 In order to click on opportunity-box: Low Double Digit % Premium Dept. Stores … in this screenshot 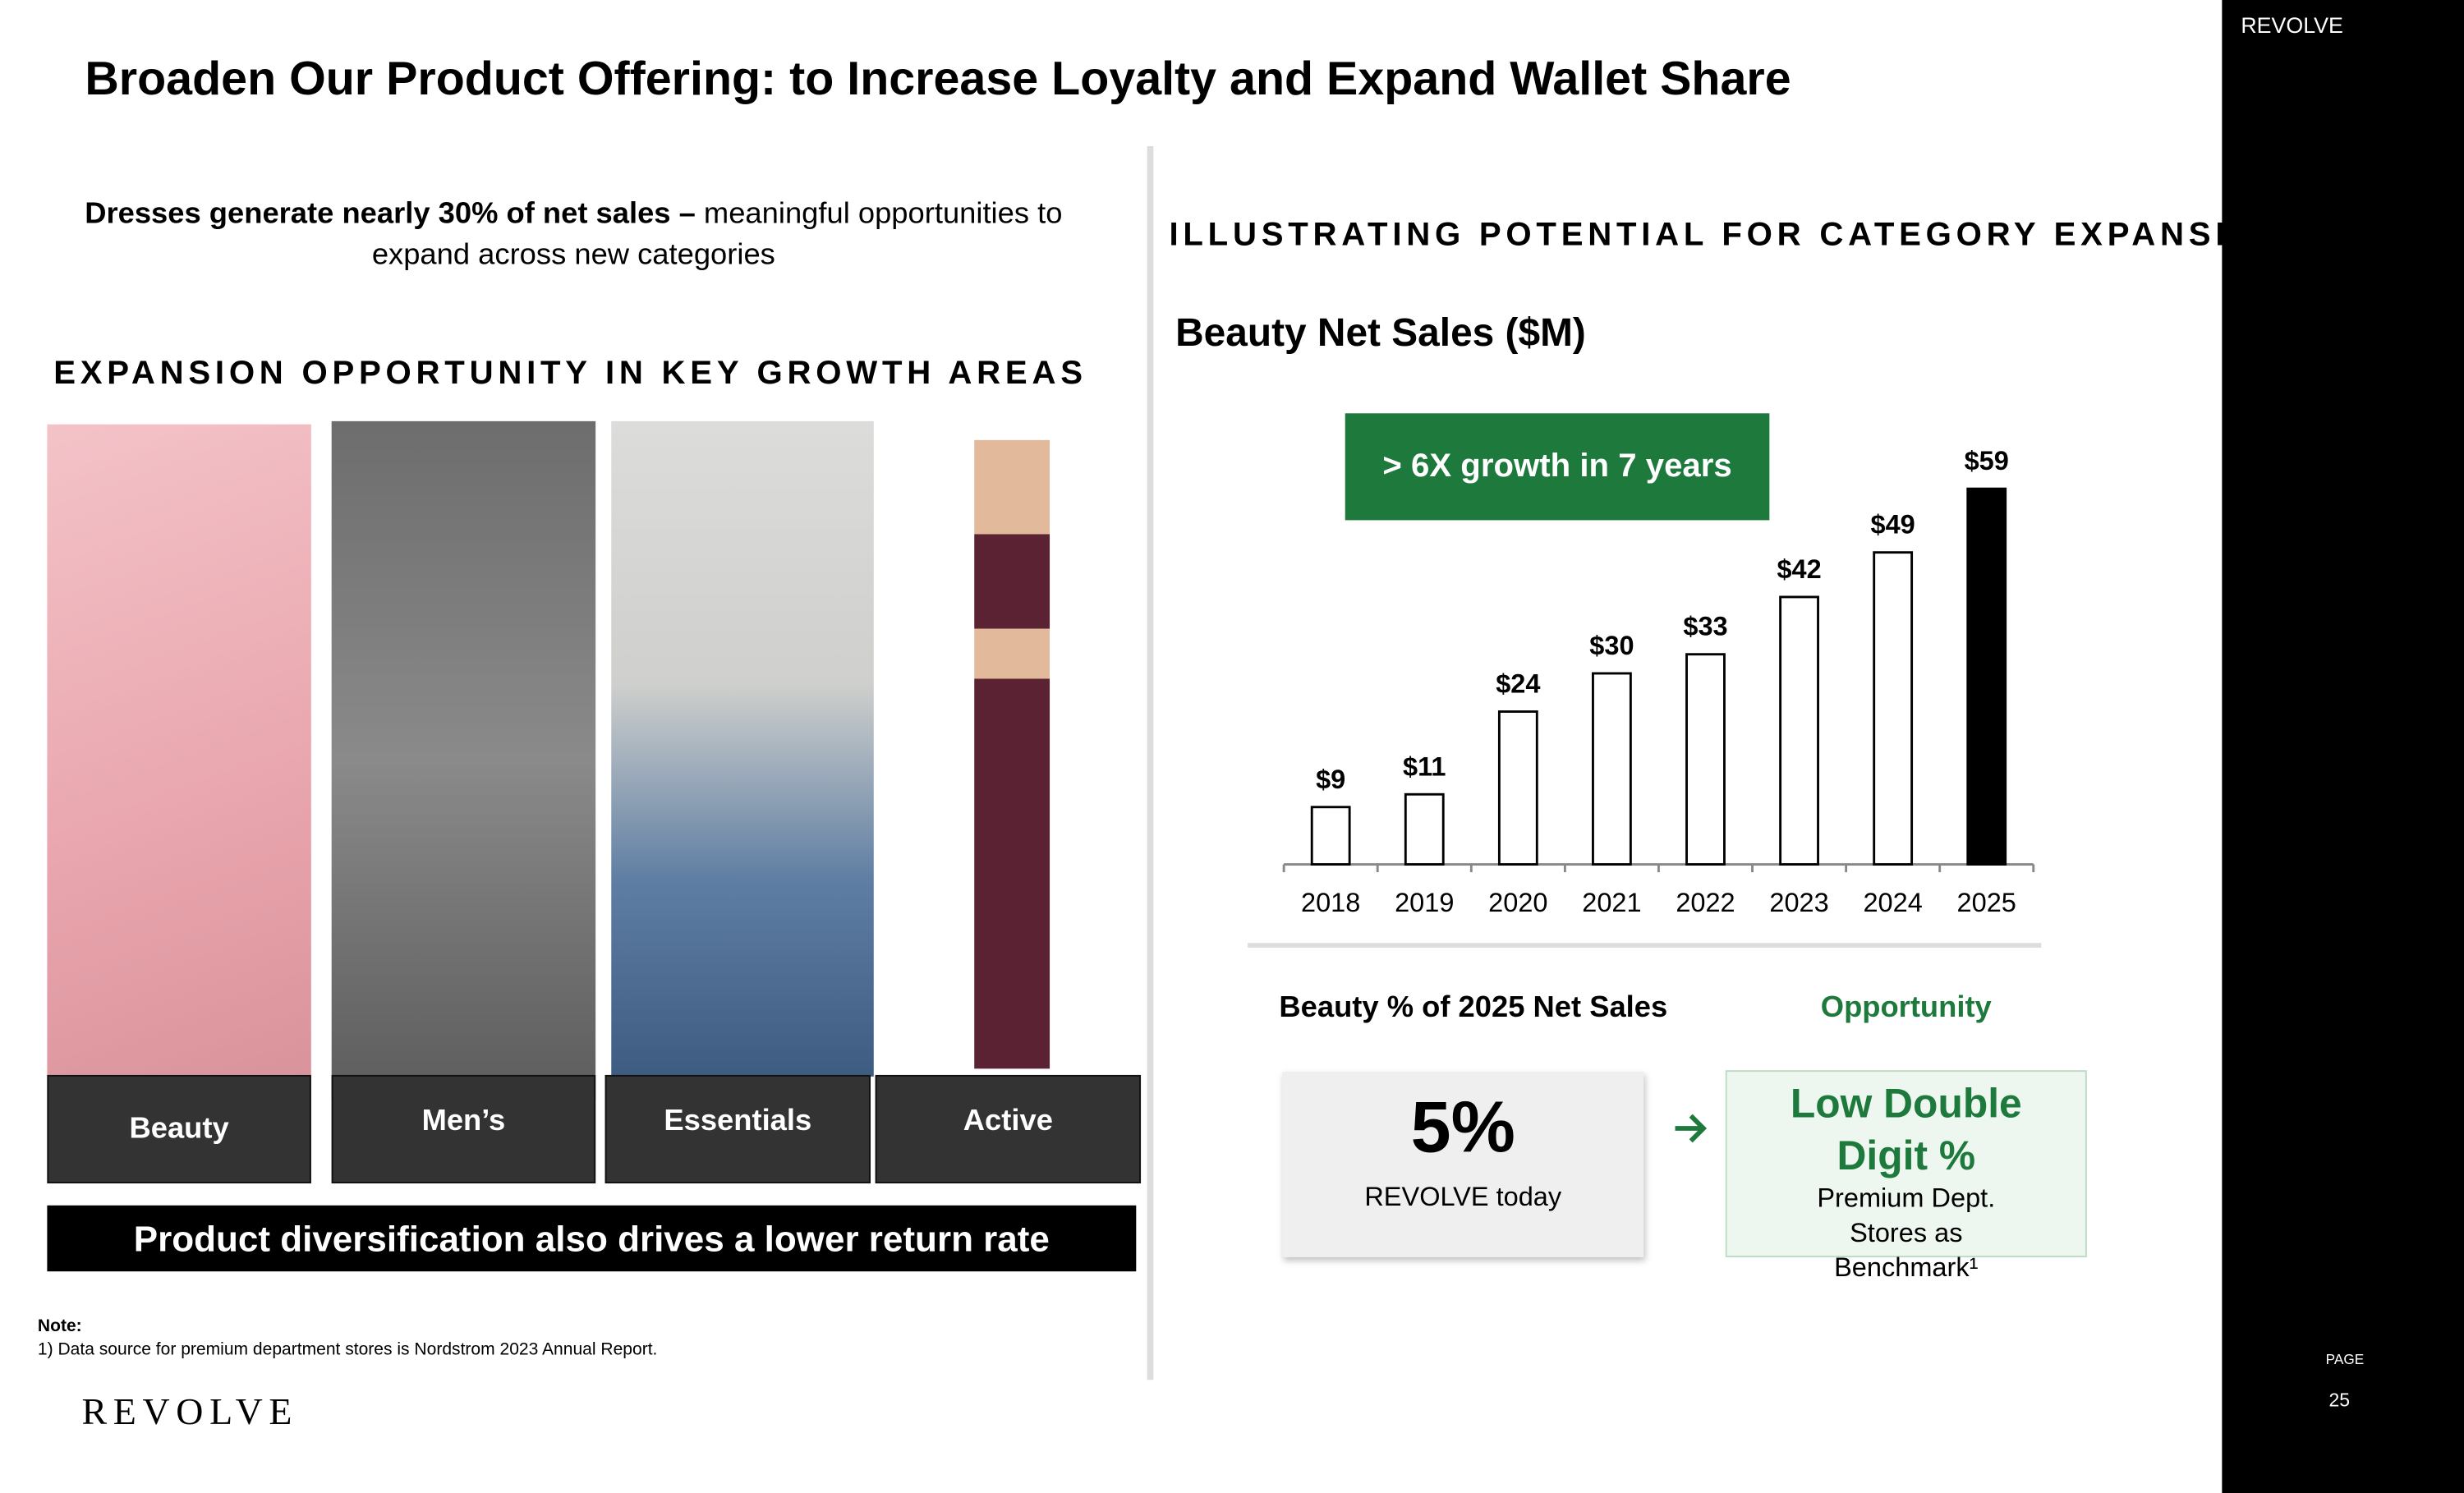, I will do `click(1906, 1176)`.